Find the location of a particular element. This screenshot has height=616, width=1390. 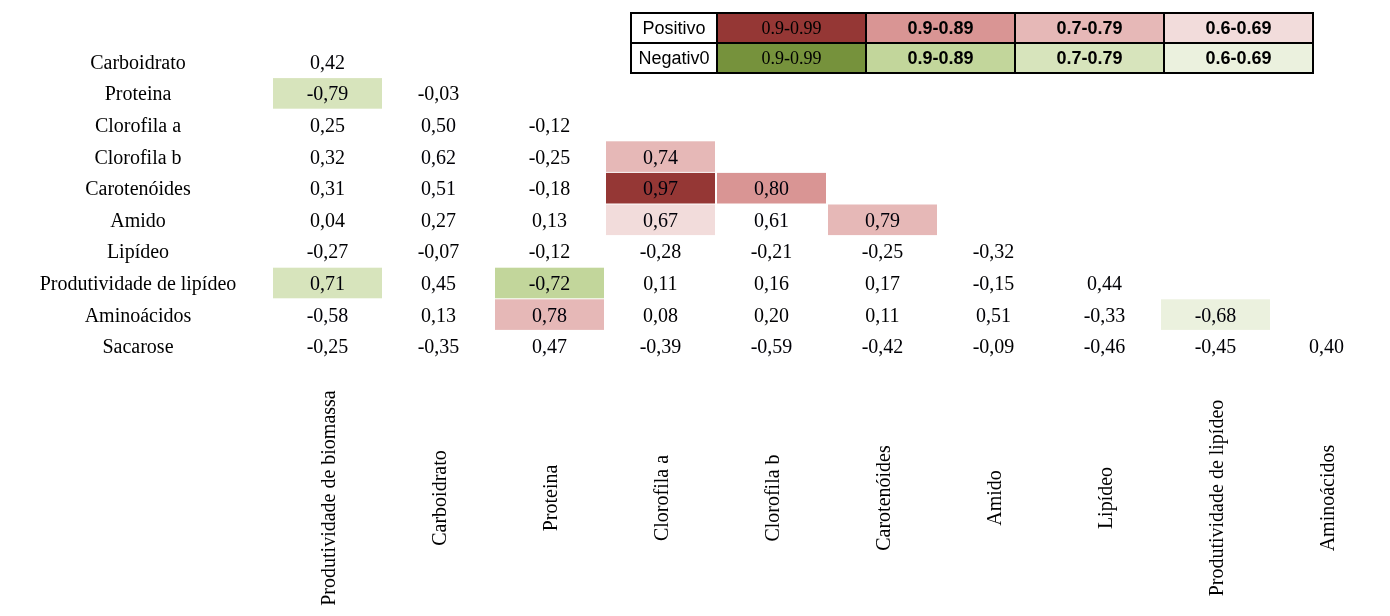

x-tick-label: Lipídeo is located at coordinates (1105, 498).